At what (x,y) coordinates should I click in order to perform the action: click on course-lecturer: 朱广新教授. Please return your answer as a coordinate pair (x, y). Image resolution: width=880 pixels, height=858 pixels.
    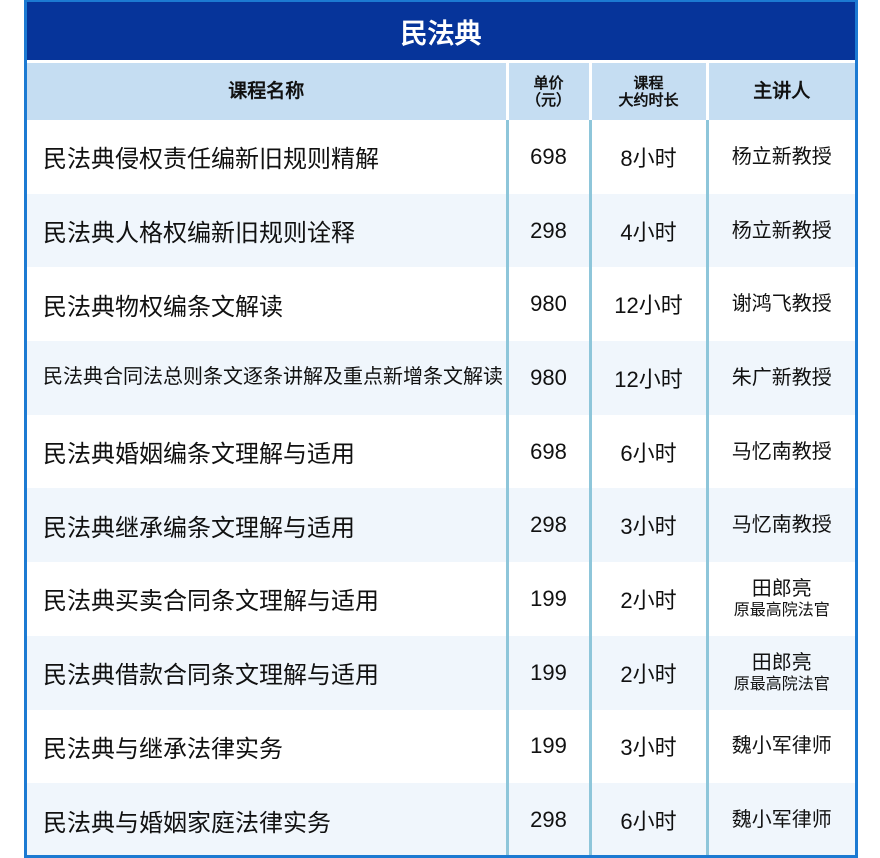
    Looking at the image, I should click on (780, 378).